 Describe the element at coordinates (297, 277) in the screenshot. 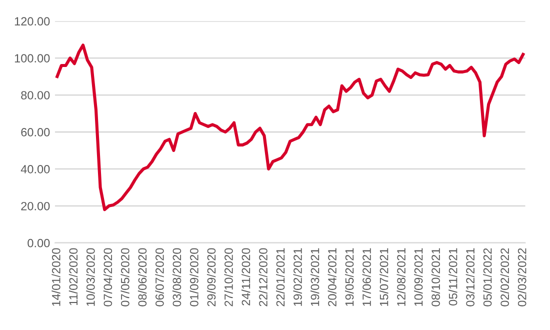

I see `x-tick-label: 19/02/2021` at that location.